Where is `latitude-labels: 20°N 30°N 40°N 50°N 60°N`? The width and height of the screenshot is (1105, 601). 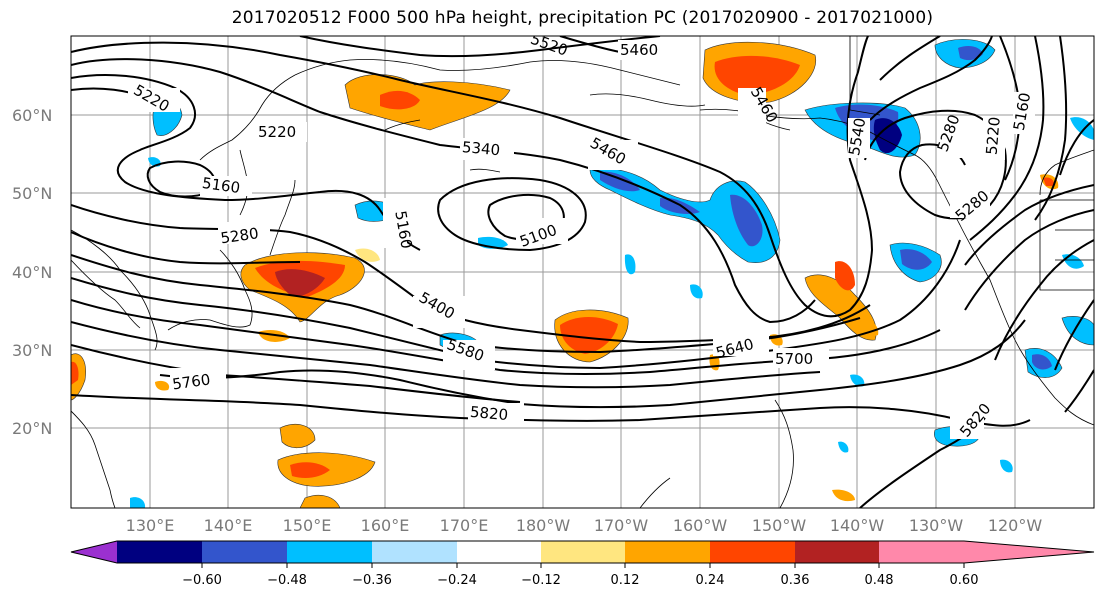
latitude-labels: 20°N 30°N 40°N 50°N 60°N is located at coordinates (32, 272).